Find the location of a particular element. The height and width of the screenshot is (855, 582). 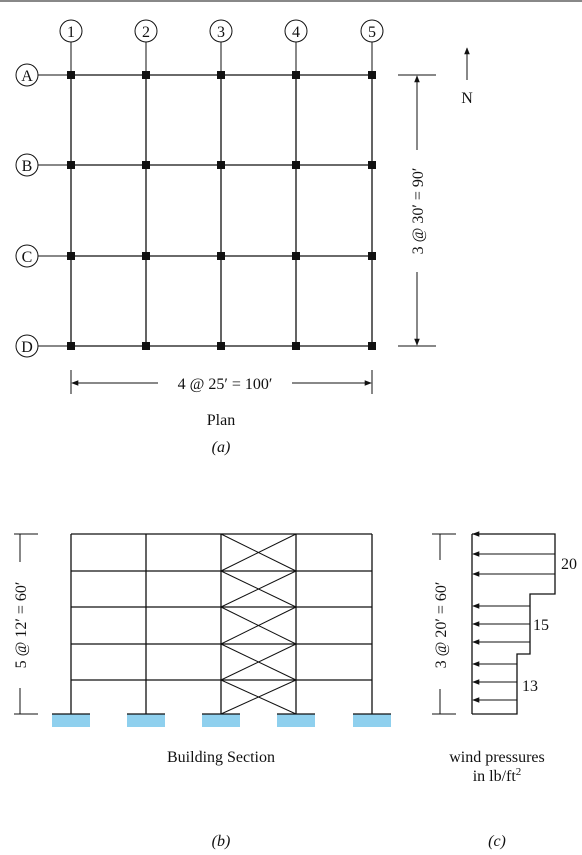

column-line-2: 2 is located at coordinates (146, 47).